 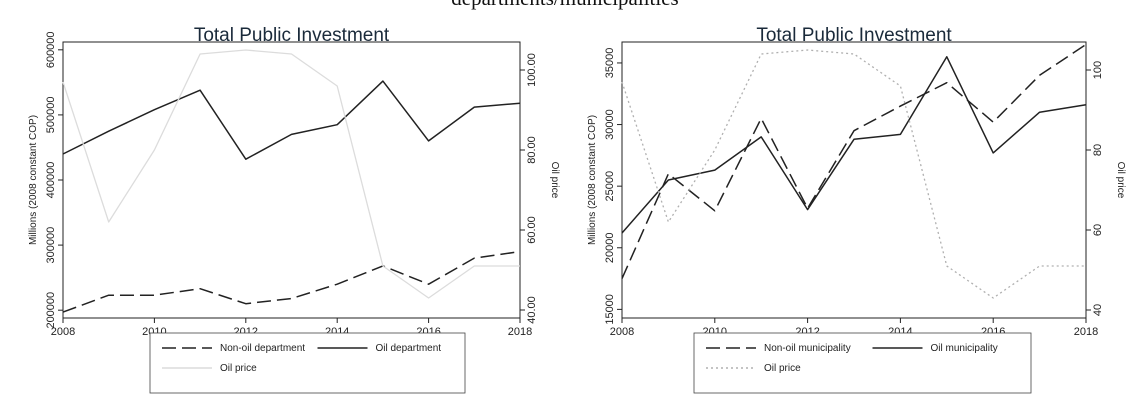 What do you see at coordinates (51, 49) in the screenshot?
I see `y-tick-label: 600000` at bounding box center [51, 49].